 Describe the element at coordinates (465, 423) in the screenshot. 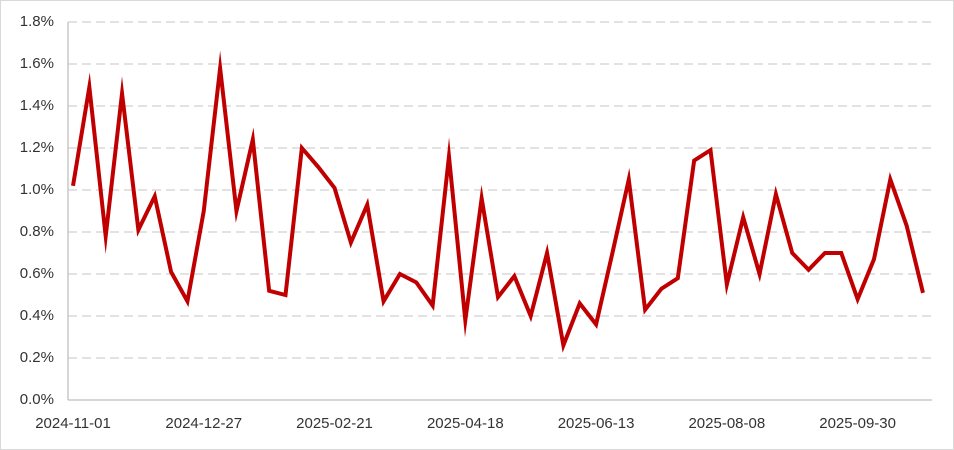

I see `x-tick-label: 2025-04-18` at that location.